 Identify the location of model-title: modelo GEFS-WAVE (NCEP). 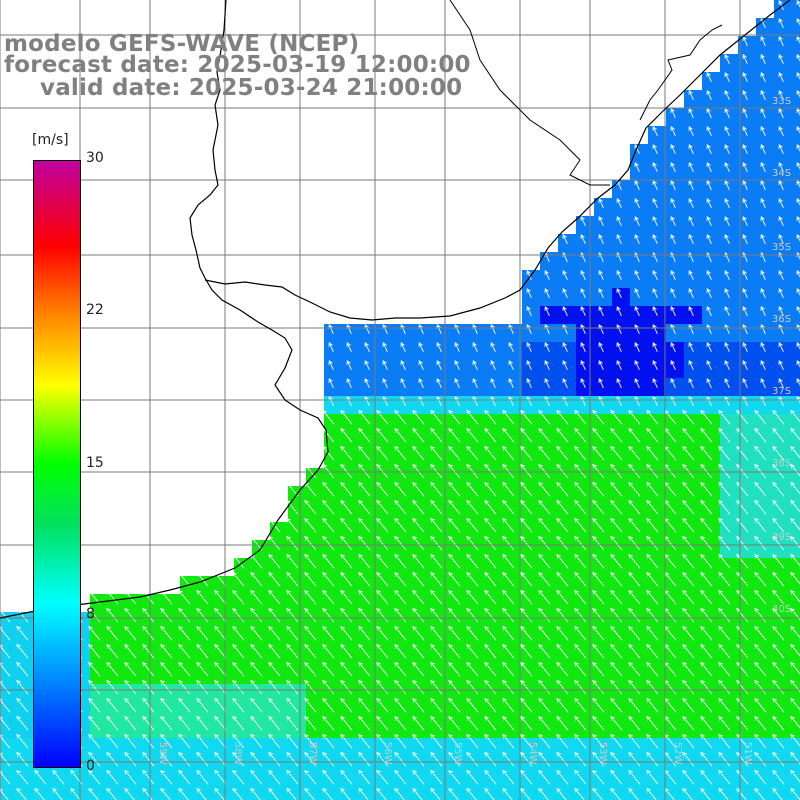
(182, 44).